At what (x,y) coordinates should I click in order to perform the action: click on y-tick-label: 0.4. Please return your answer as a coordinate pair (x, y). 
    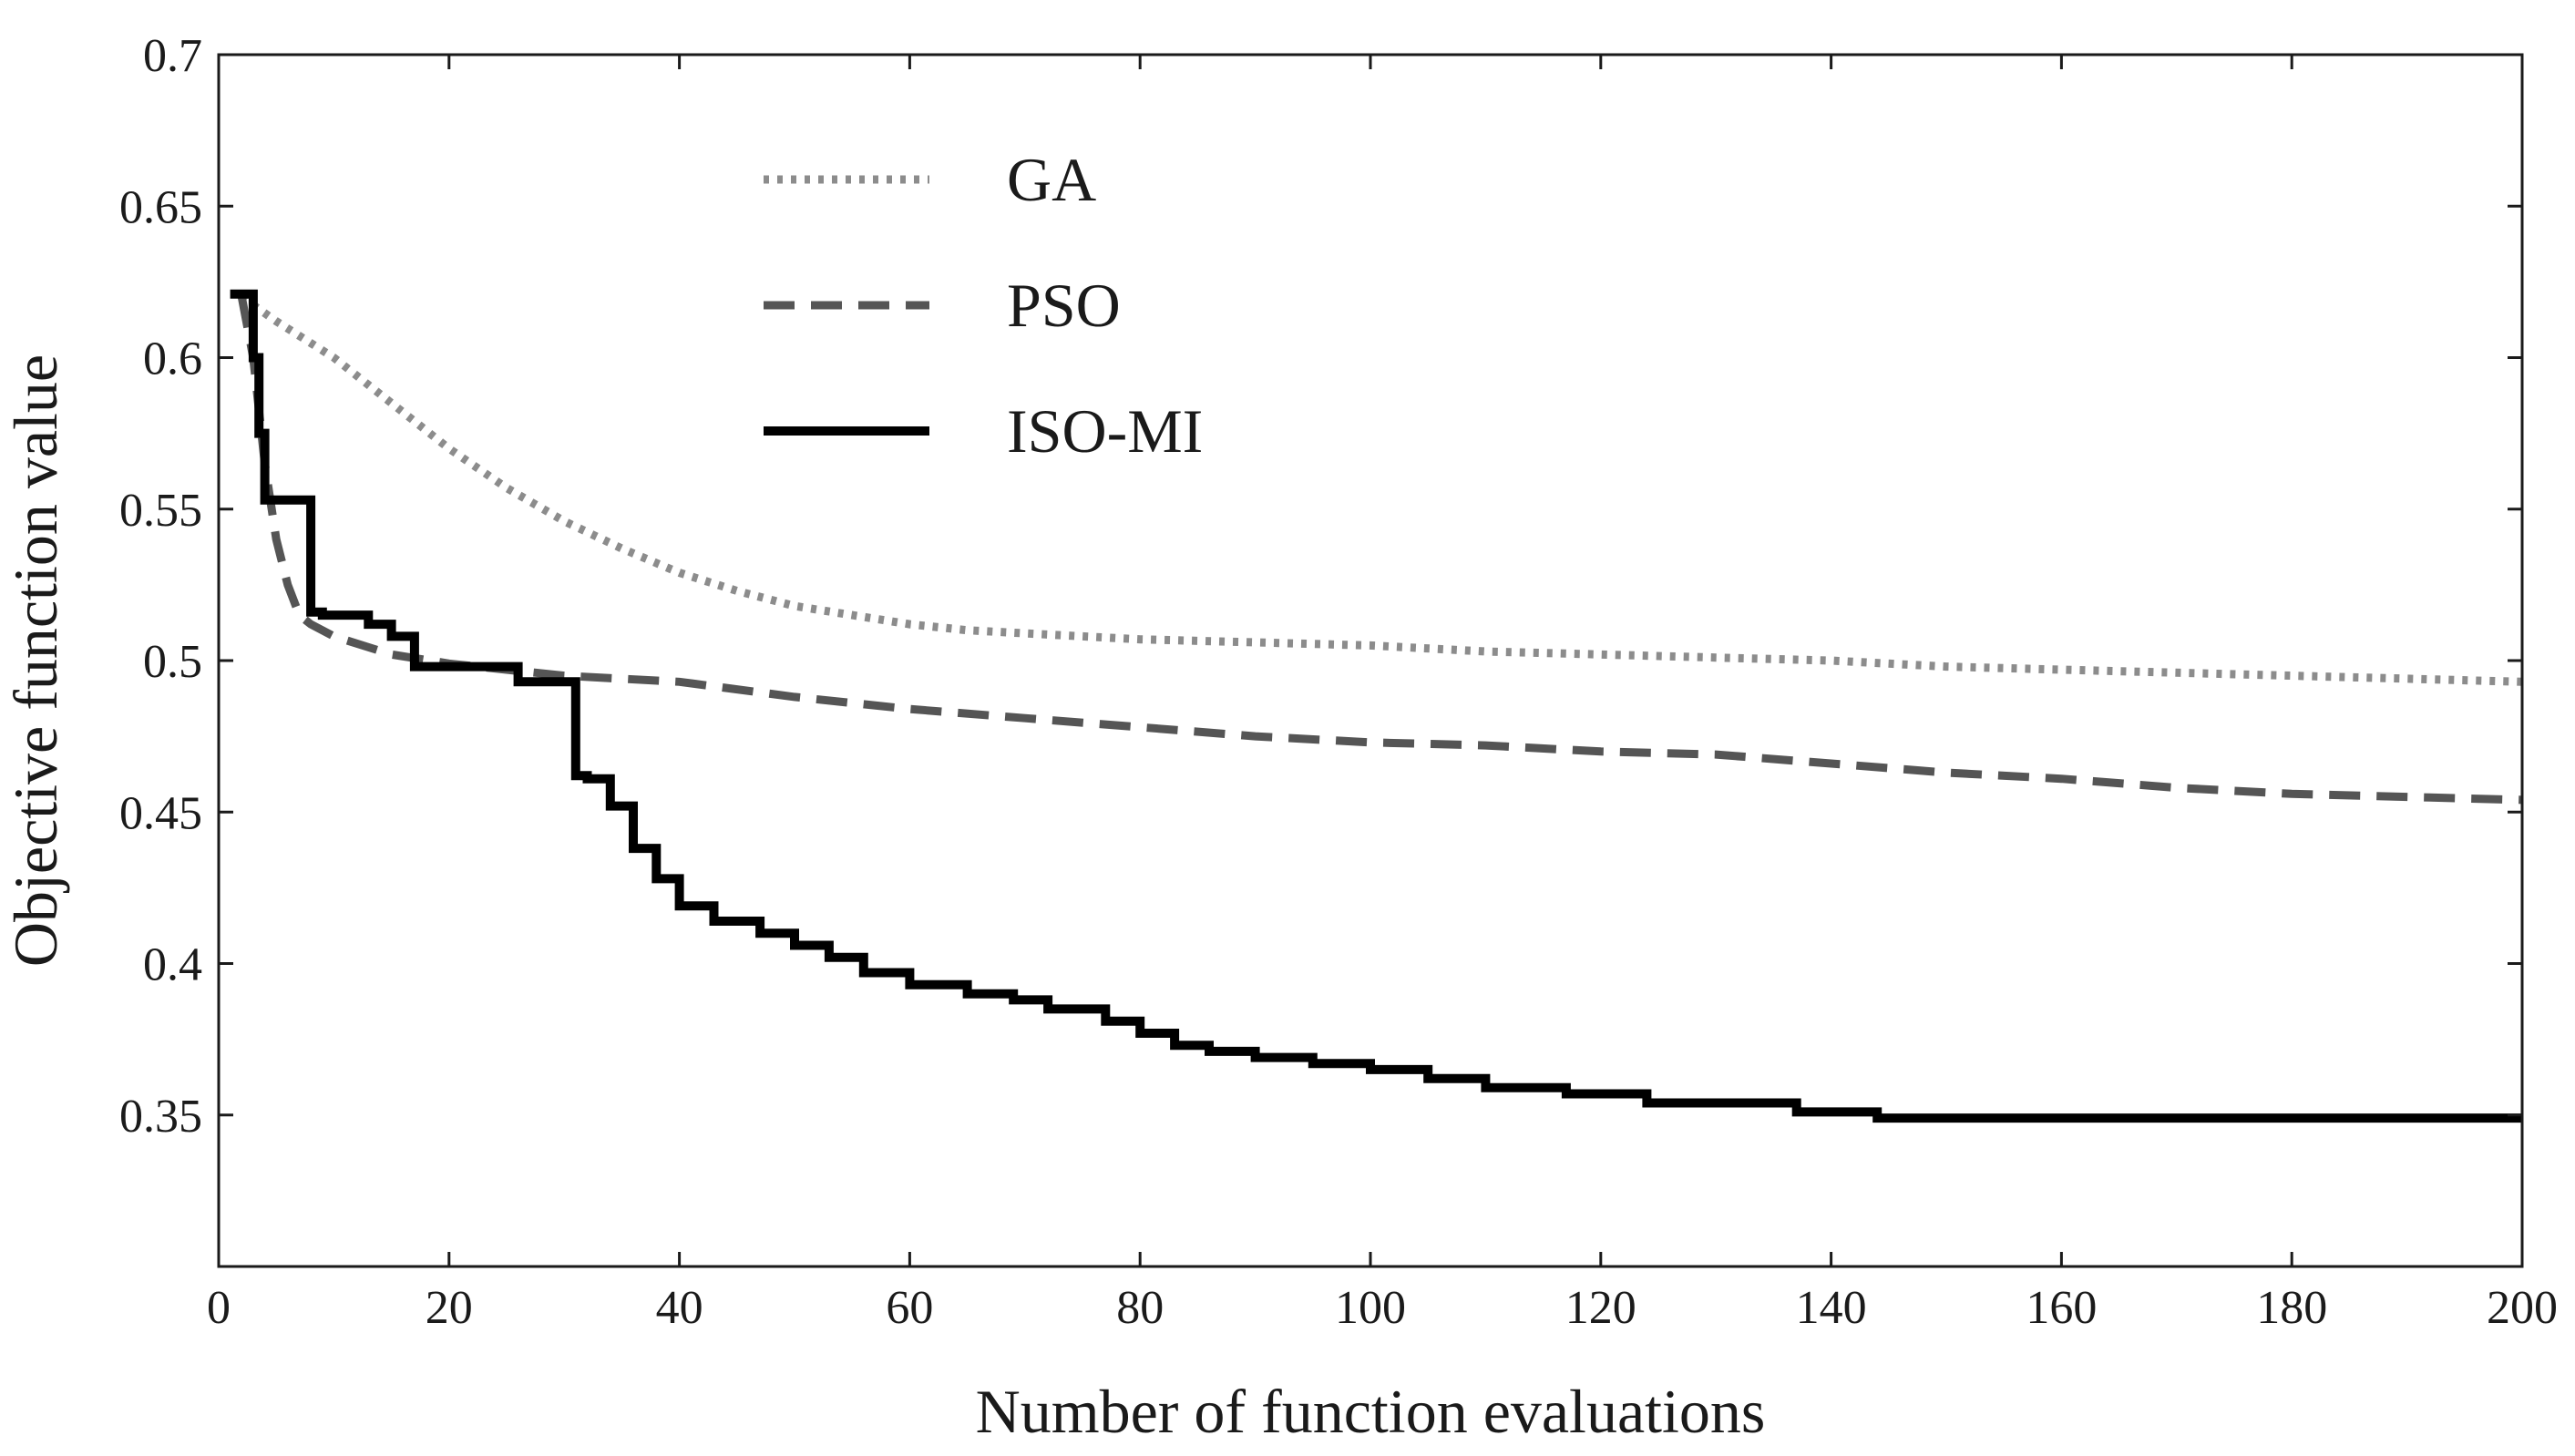
    Looking at the image, I should click on (172, 965).